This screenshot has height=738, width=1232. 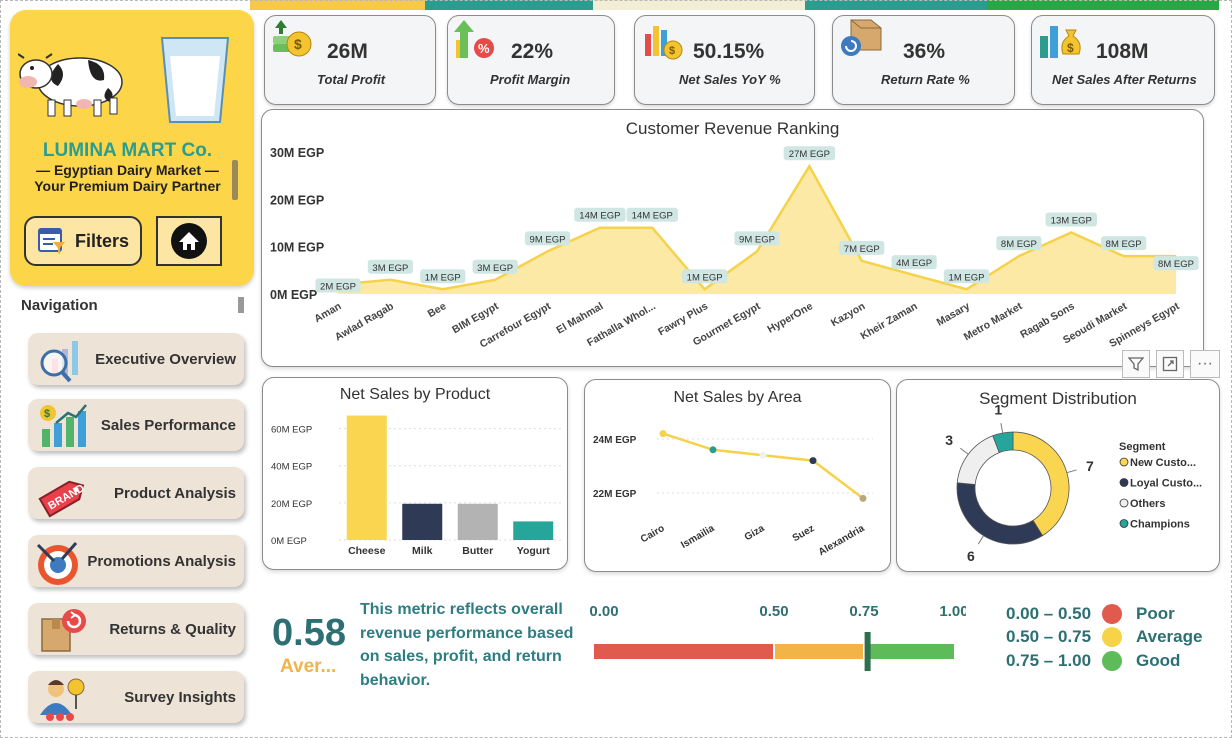 What do you see at coordinates (724, 60) in the screenshot?
I see `kpi-net-sales-yoy: $ 50.15% Net Sales YoY %` at bounding box center [724, 60].